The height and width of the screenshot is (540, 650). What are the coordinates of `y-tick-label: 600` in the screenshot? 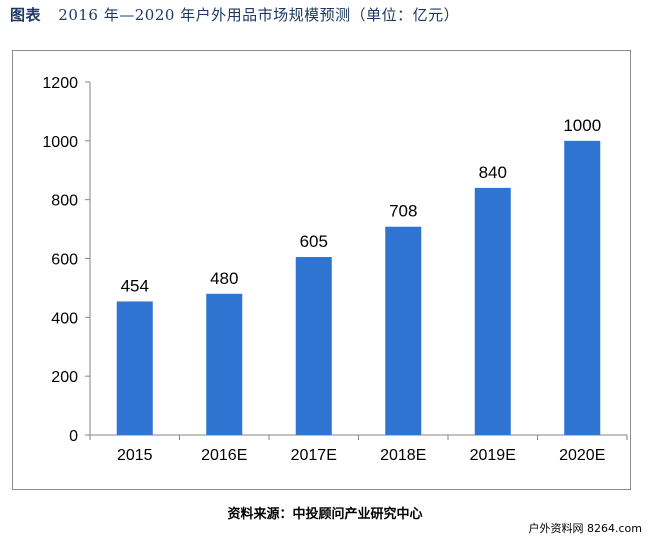 It's located at (64, 260).